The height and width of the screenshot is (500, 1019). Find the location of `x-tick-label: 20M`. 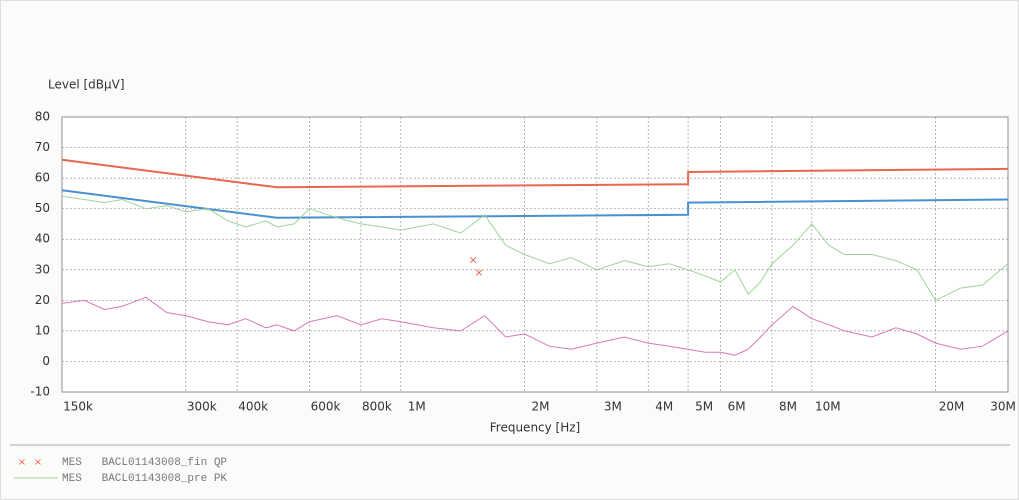

x-tick-label: 20M is located at coordinates (952, 407).